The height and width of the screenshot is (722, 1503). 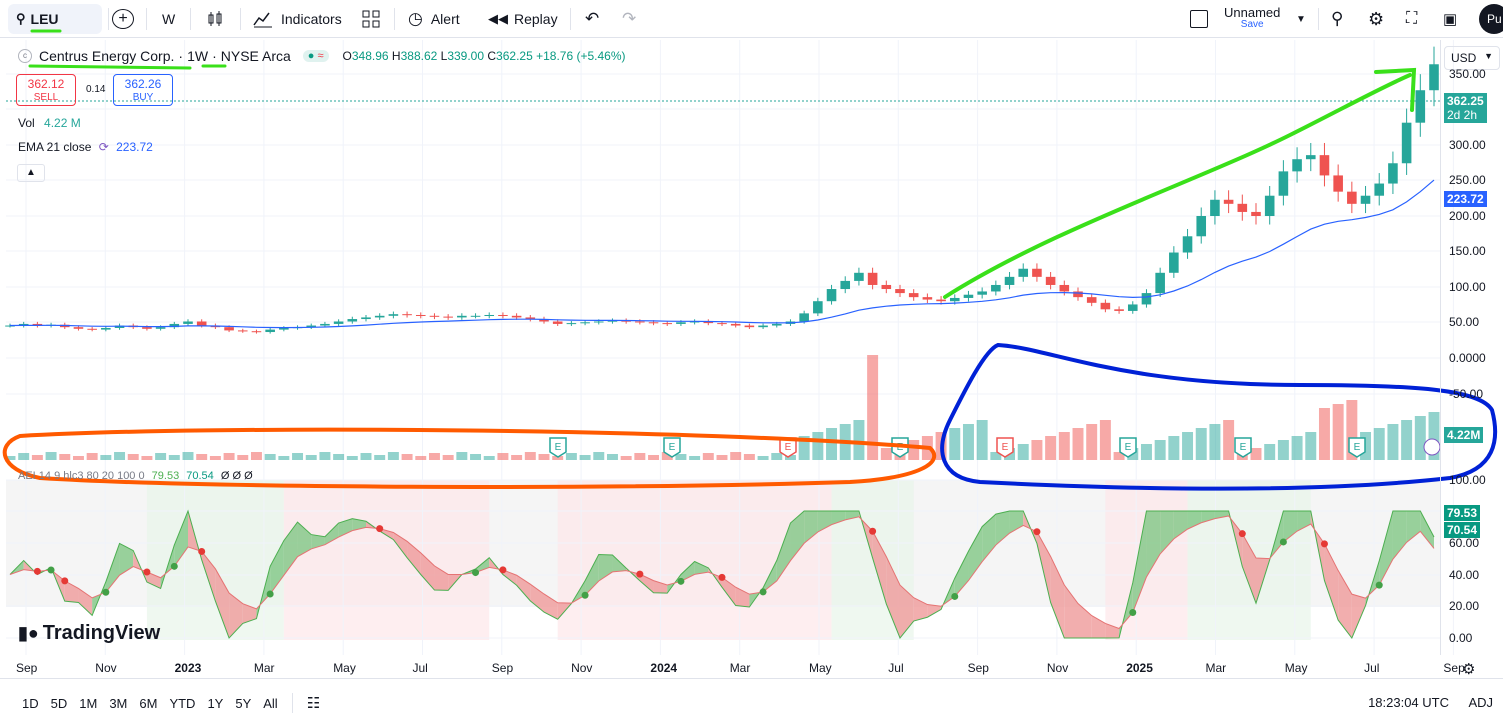 I want to click on buy-button: 362.26 BUY, so click(x=143, y=90).